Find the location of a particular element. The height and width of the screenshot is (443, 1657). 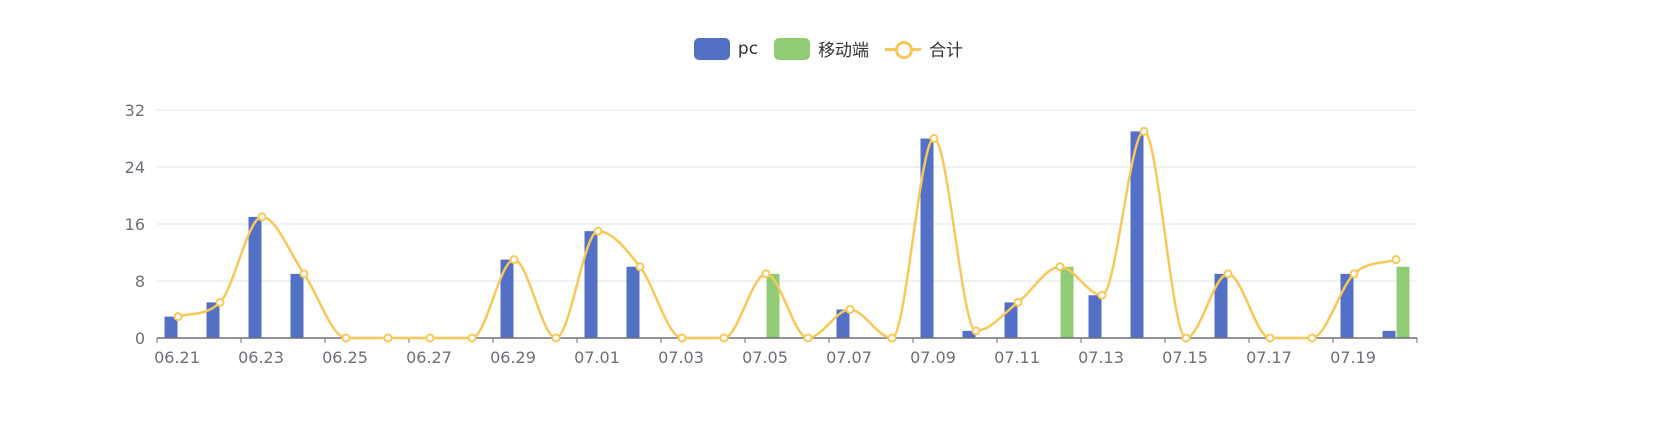

legend-label-pc: pc is located at coordinates (748, 48).